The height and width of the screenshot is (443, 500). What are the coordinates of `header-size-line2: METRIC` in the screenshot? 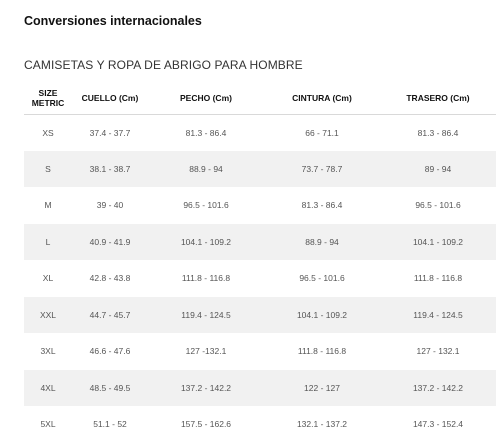 It's located at (48, 102).